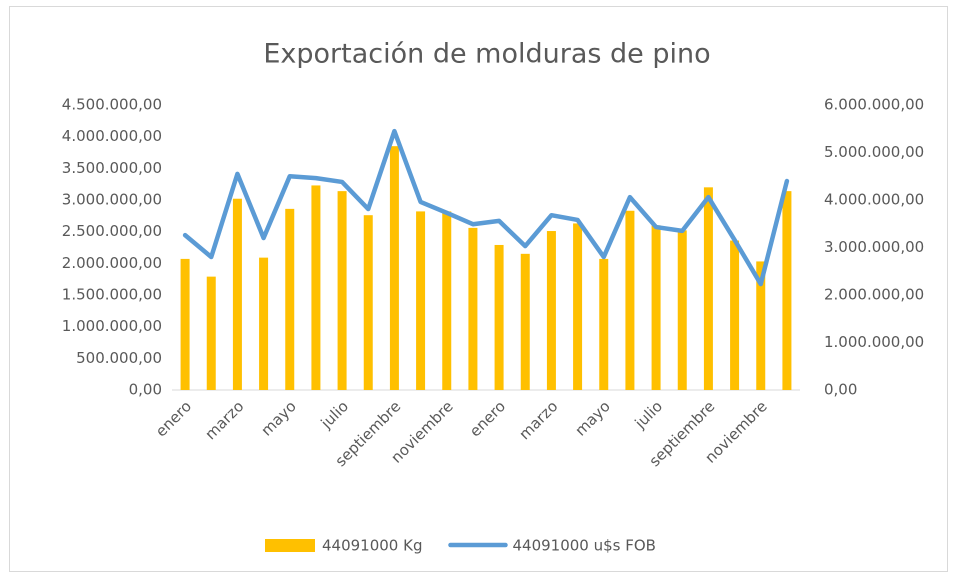  Describe the element at coordinates (874, 105) in the screenshot. I see `y2-tick-label: 6.000.000,00` at that location.